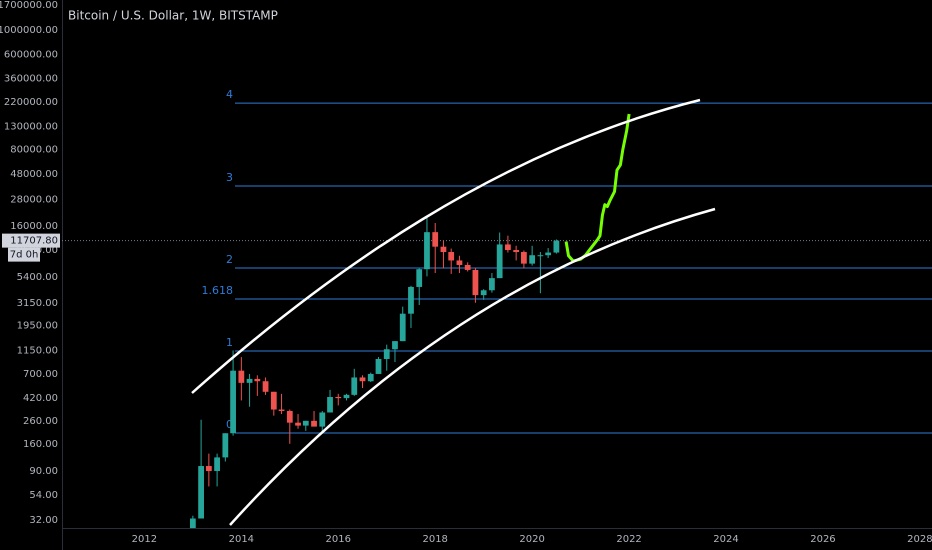  What do you see at coordinates (725, 539) in the screenshot?
I see `x-tick-label: 2024` at bounding box center [725, 539].